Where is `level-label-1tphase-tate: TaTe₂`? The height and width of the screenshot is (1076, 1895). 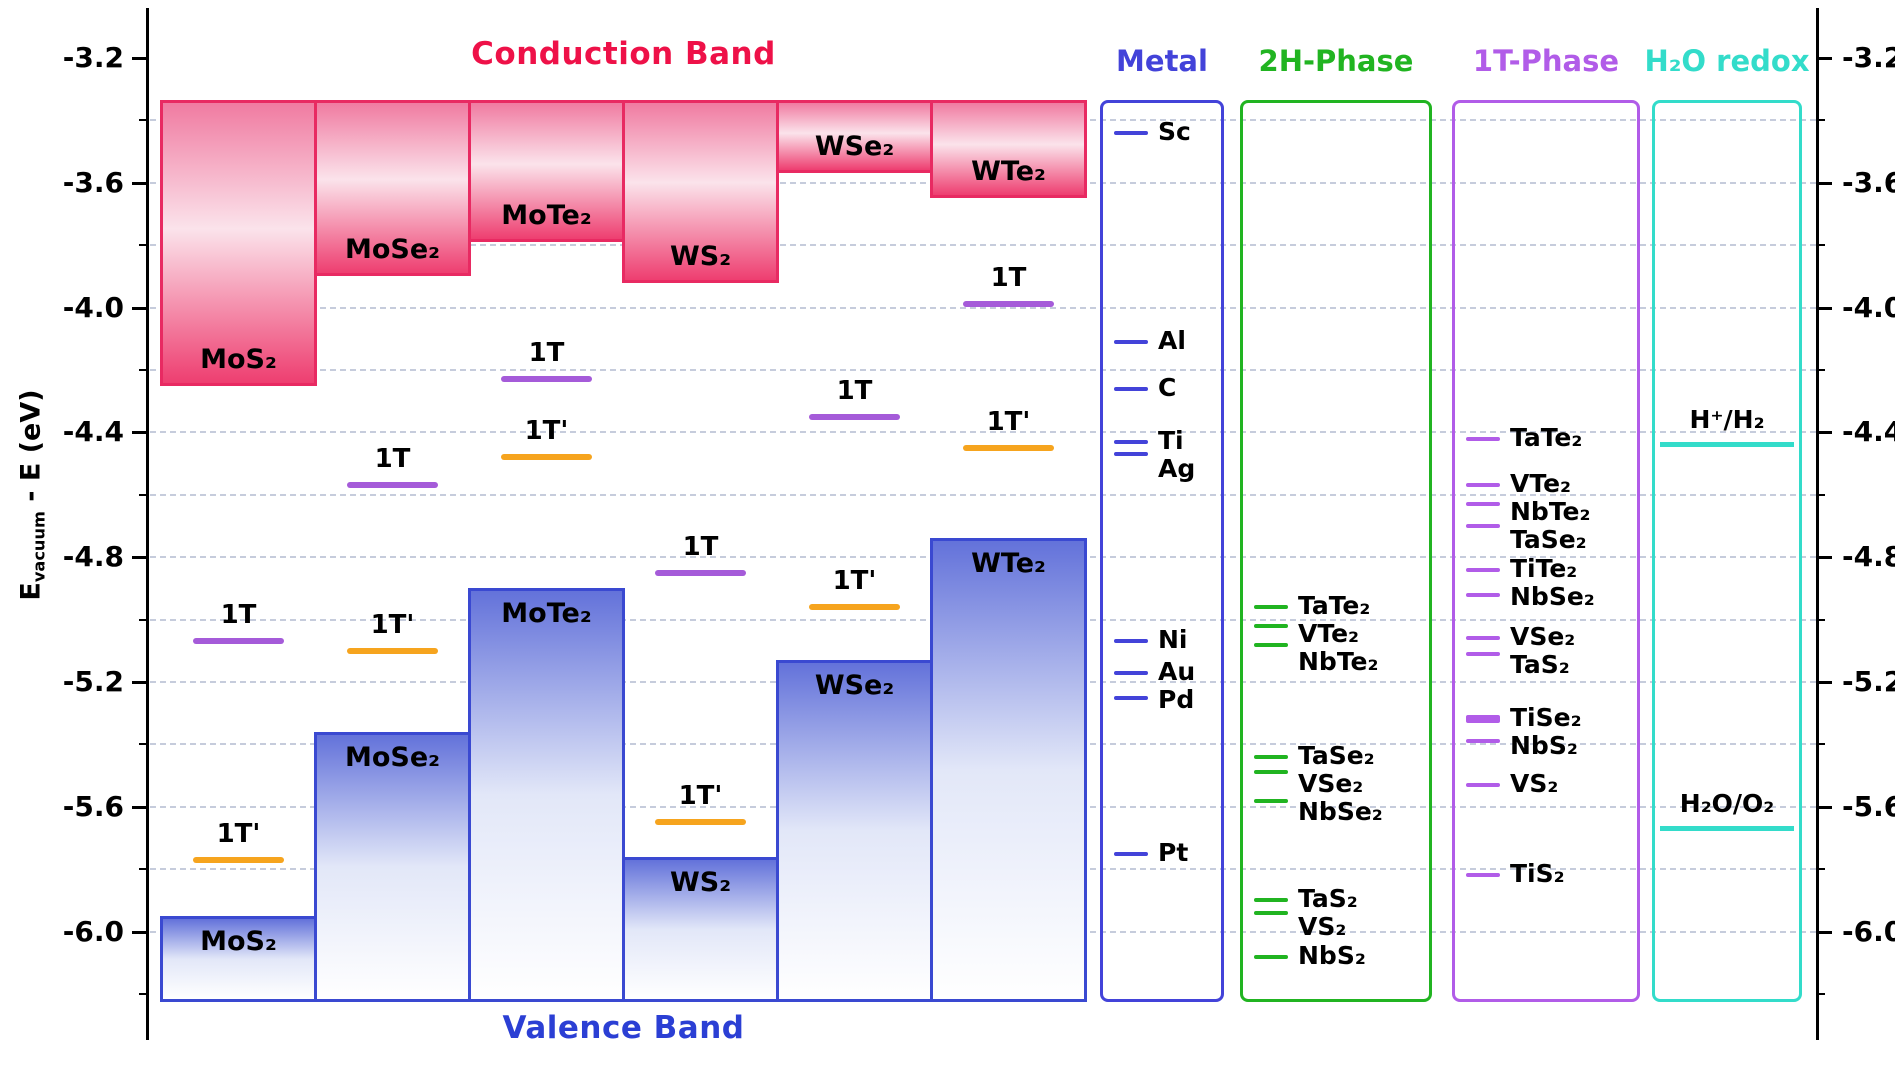
level-label-1tphase-tate: TaTe₂ is located at coordinates (1546, 437).